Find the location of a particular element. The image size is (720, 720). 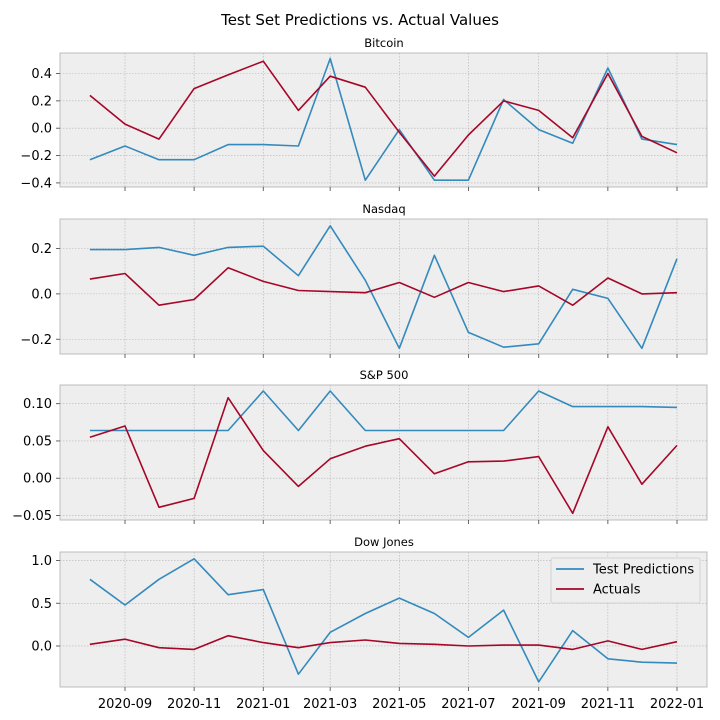

y-tick-label: 0.5 is located at coordinates (41, 604).